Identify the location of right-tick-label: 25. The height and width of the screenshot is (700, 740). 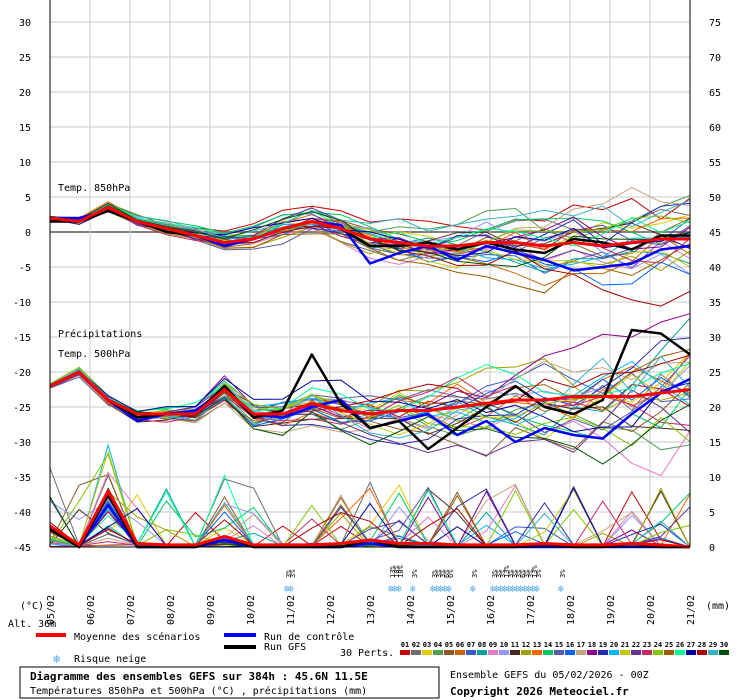
(715, 373).